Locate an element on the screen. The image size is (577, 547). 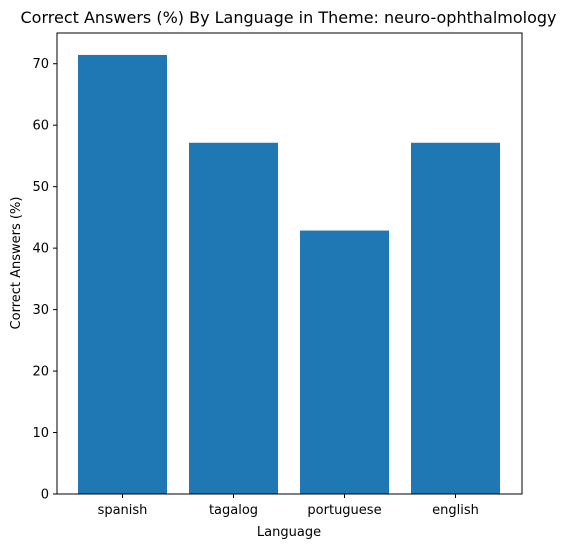
x-axis-label: Language is located at coordinates (289, 532).